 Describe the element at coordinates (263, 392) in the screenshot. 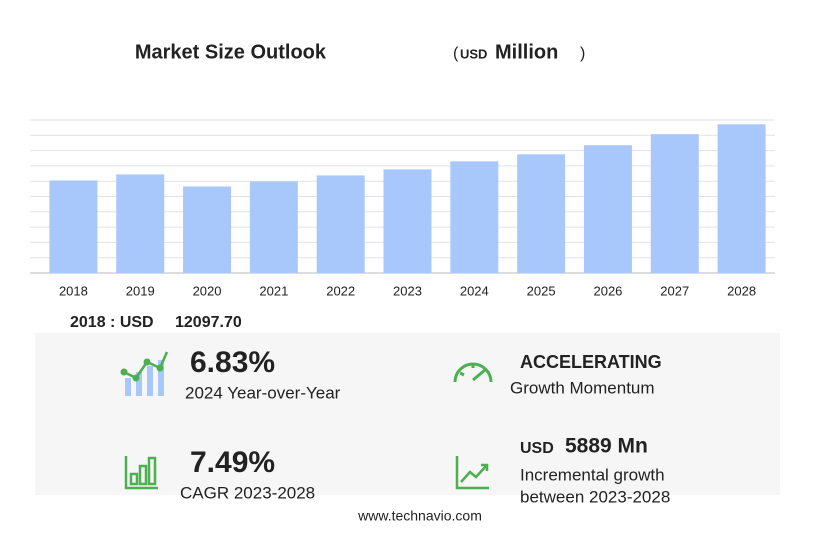

I see `yoy-label: 2024 Year-over-Year` at that location.